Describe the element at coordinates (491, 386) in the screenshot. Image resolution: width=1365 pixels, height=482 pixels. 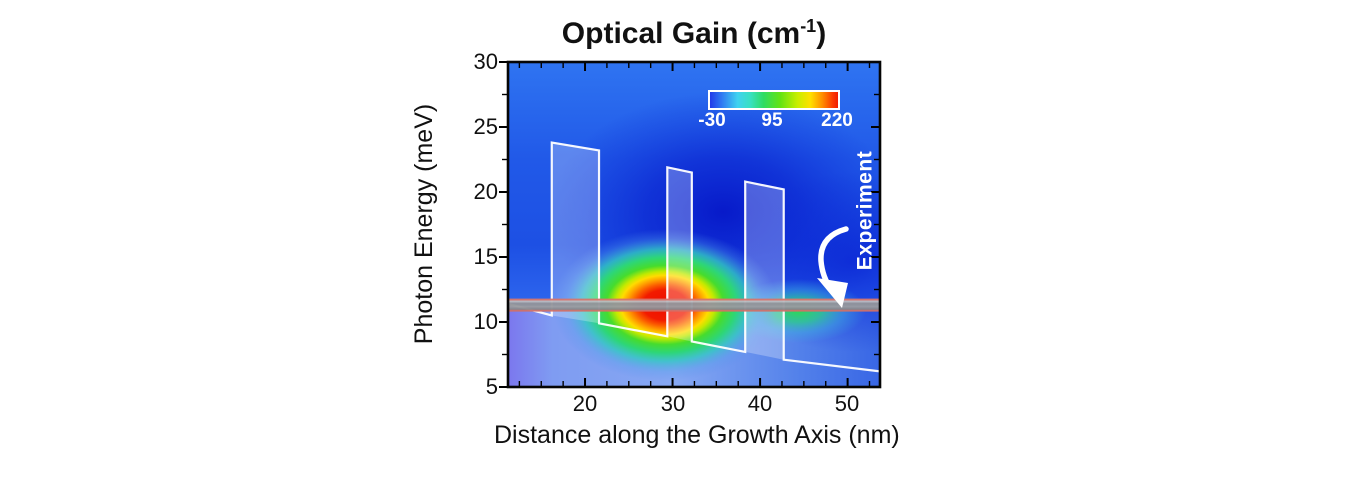
I see `y-tick-label: 5` at that location.